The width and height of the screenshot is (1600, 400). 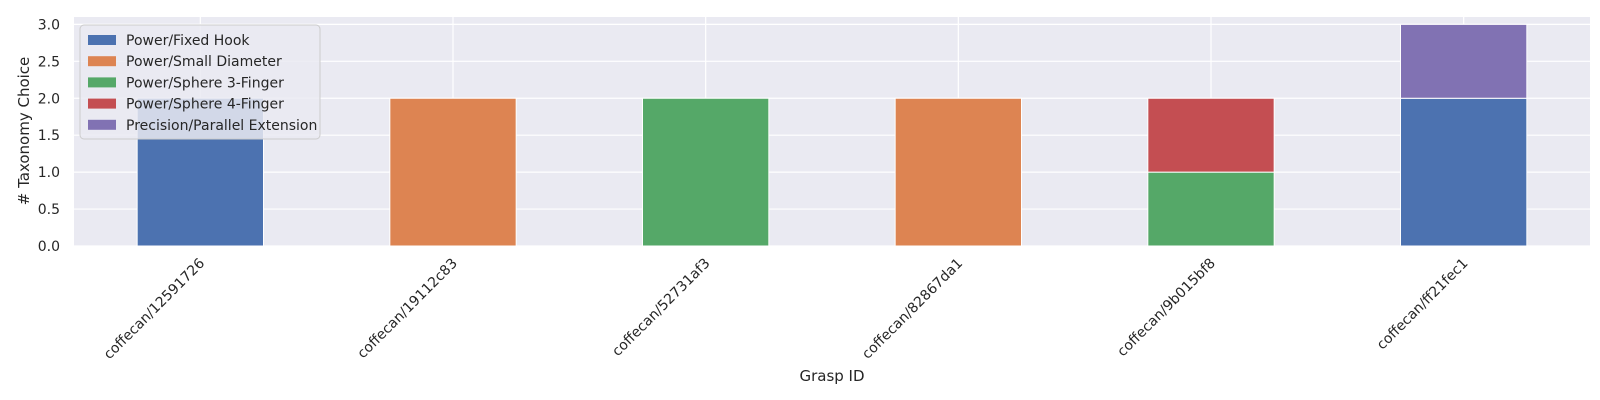 I want to click on y-tick-labels: 0.0 0.5 1.0 1.5 2.0 2.5 3.0, so click(x=49, y=136).